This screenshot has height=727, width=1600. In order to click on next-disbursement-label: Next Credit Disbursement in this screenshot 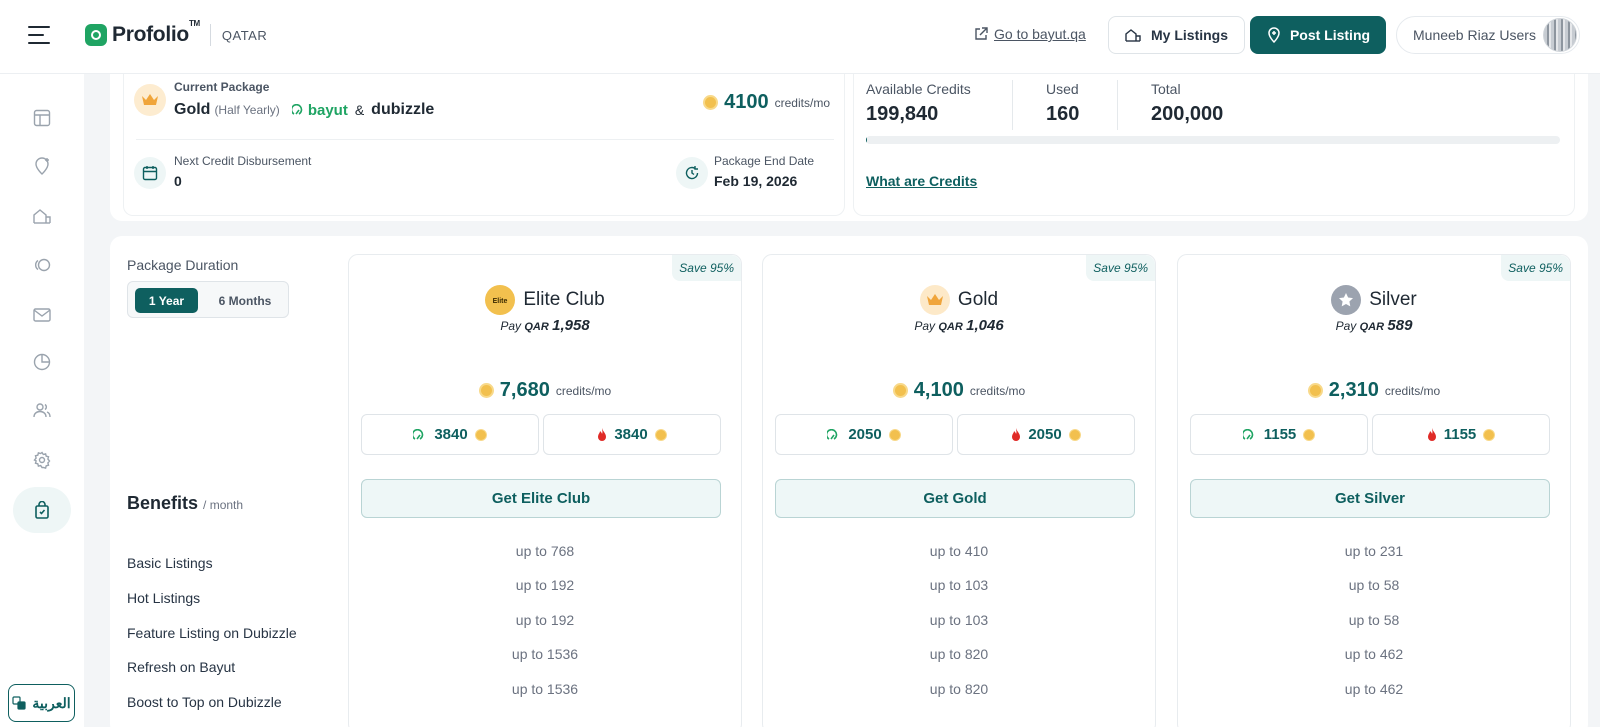, I will do `click(243, 161)`.